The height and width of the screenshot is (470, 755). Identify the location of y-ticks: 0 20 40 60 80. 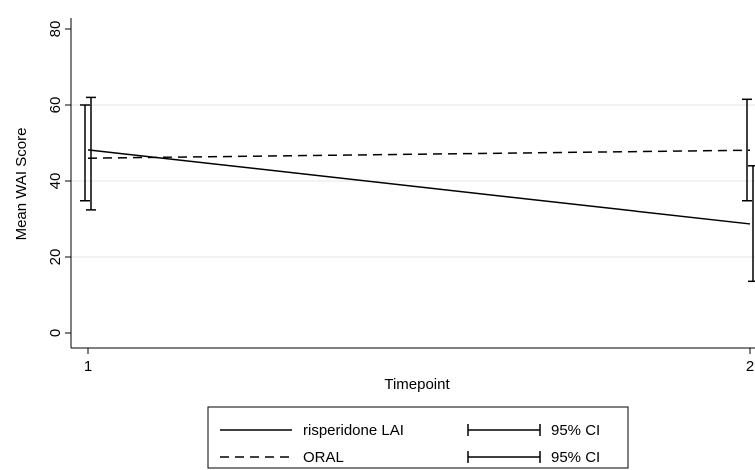
(59, 179).